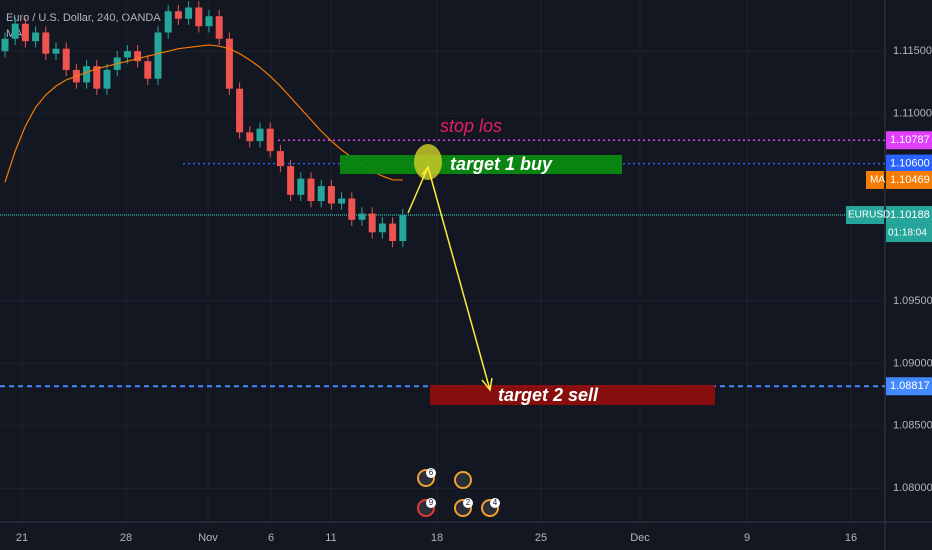 The height and width of the screenshot is (550, 932). Describe the element at coordinates (450, 278) in the screenshot. I see `arrow` at that location.